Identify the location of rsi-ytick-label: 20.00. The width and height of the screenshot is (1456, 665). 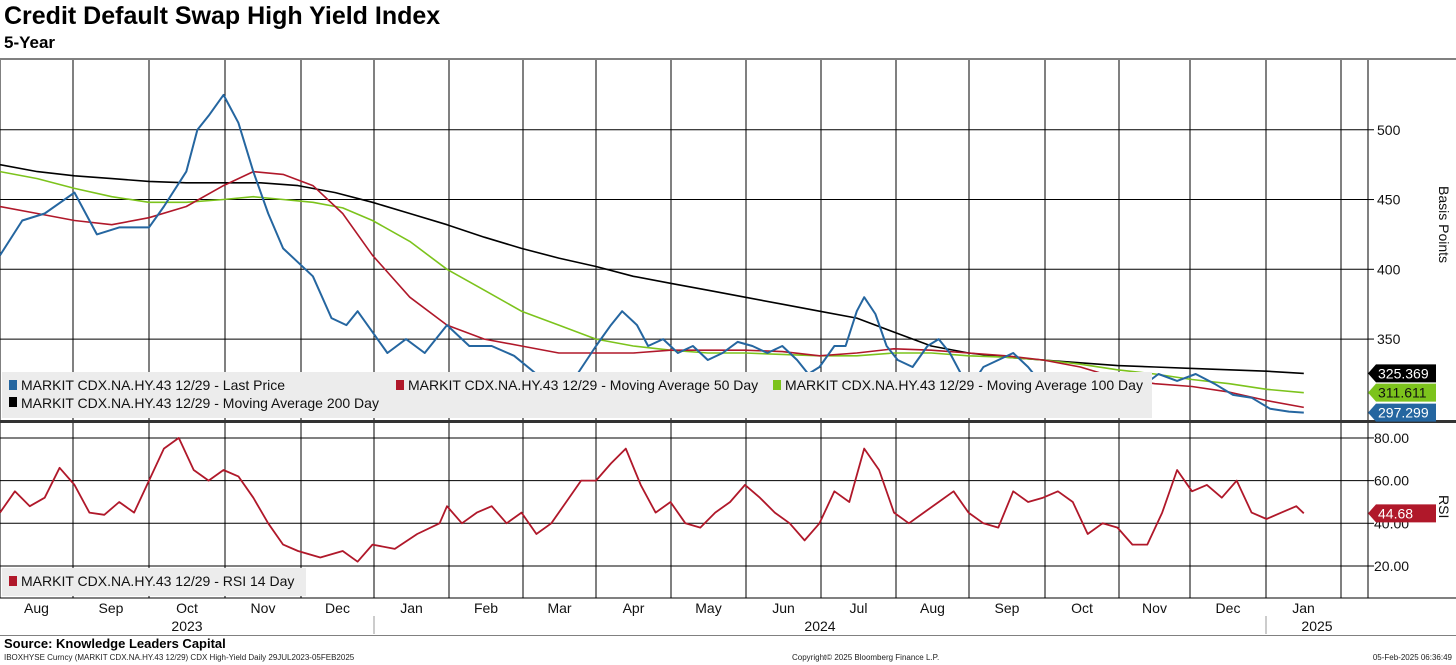
(1391, 566).